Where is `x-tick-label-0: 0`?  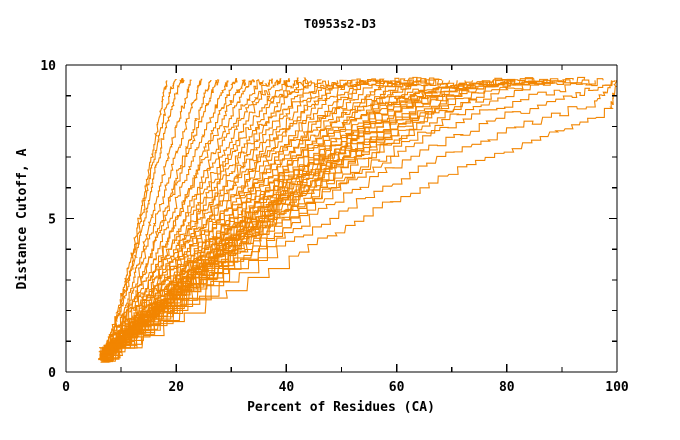 x-tick-label-0: 0 is located at coordinates (66, 387).